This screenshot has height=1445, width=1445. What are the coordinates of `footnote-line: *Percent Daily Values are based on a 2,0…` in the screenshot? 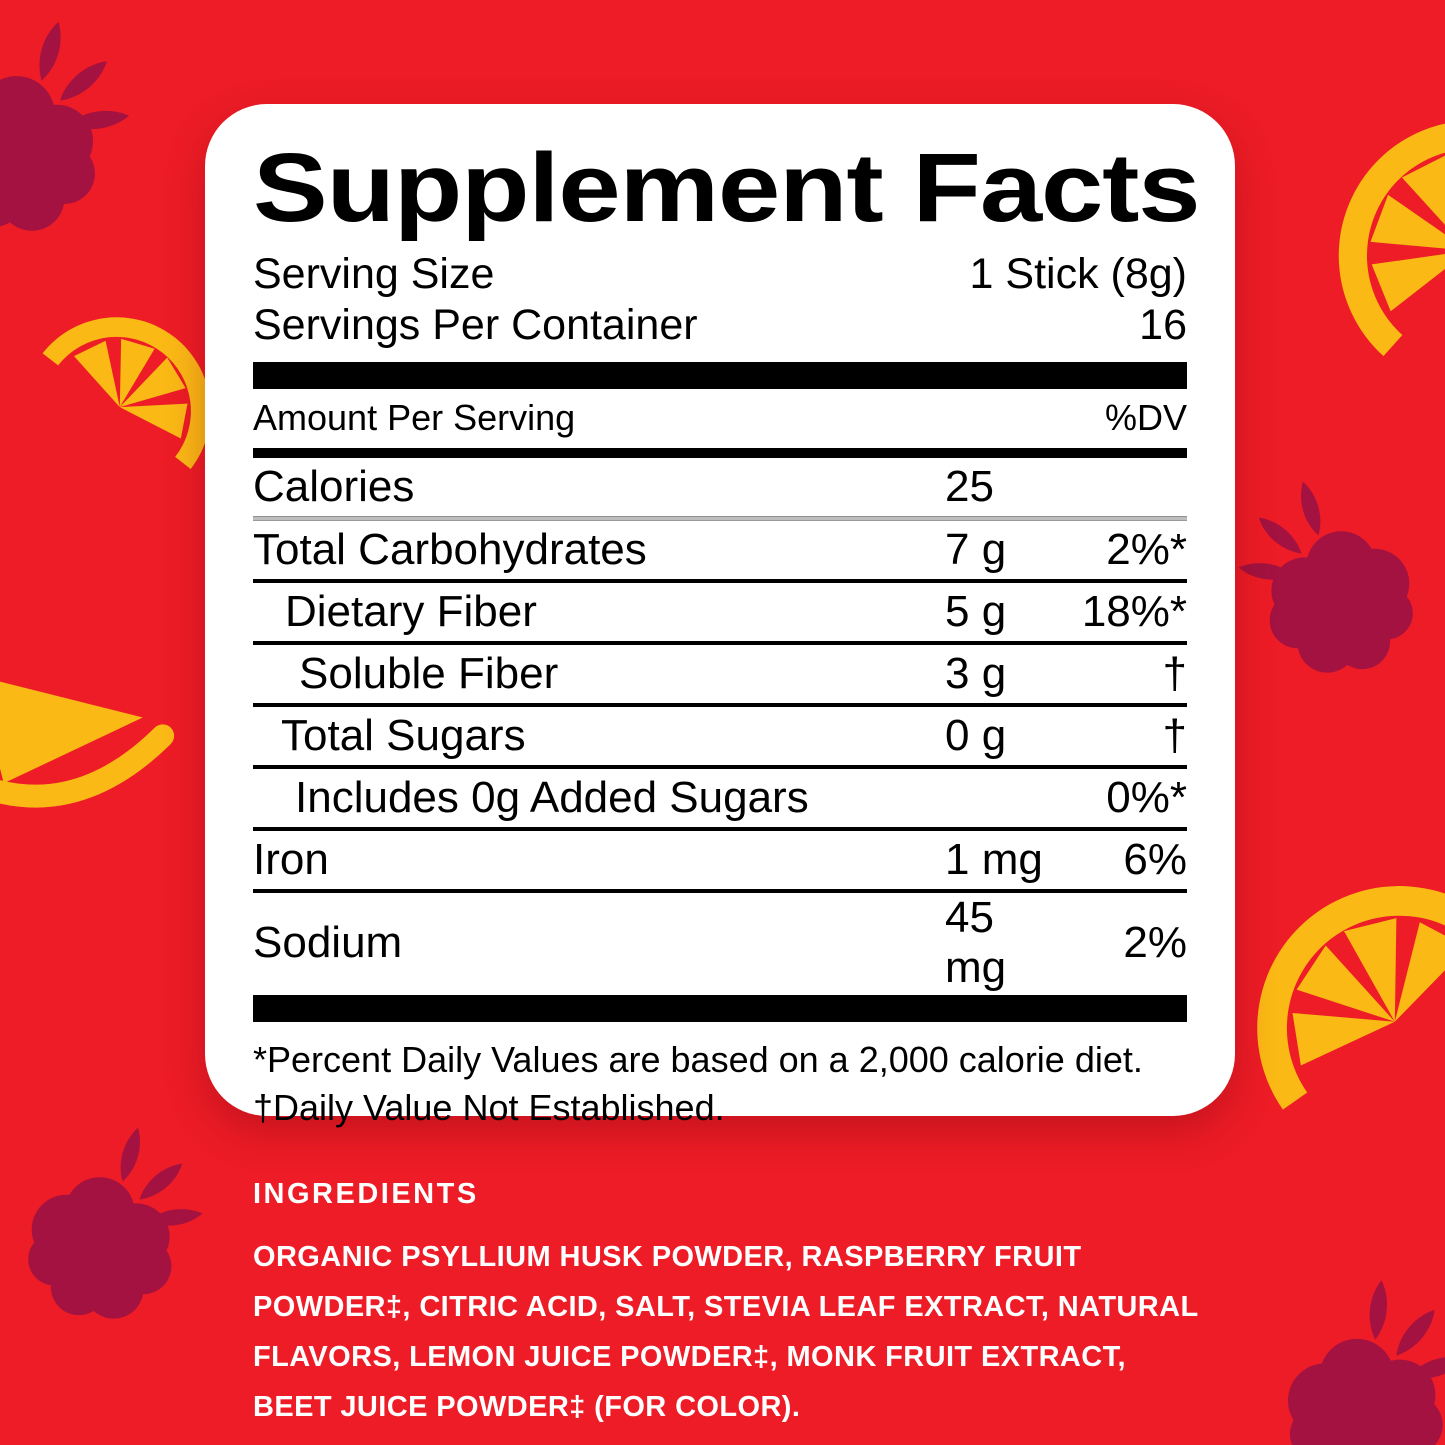 It's located at (698, 1060).